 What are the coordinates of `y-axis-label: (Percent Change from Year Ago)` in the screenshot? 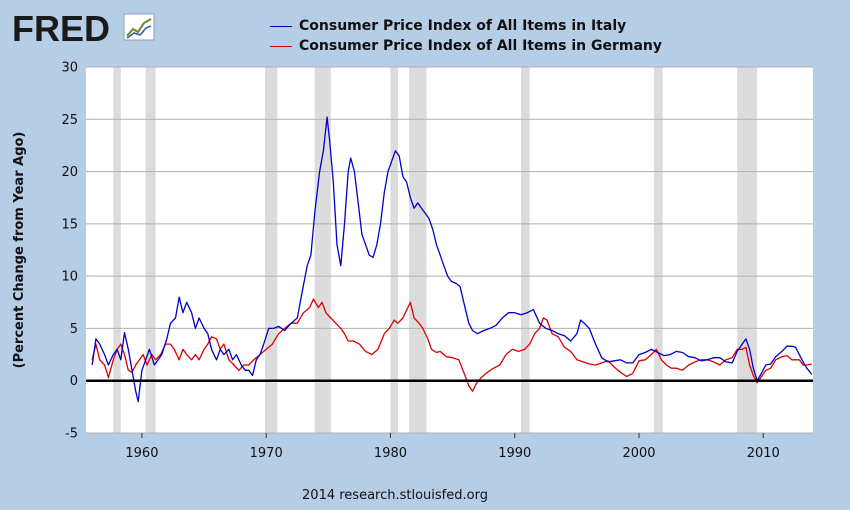 It's located at (19, 250).